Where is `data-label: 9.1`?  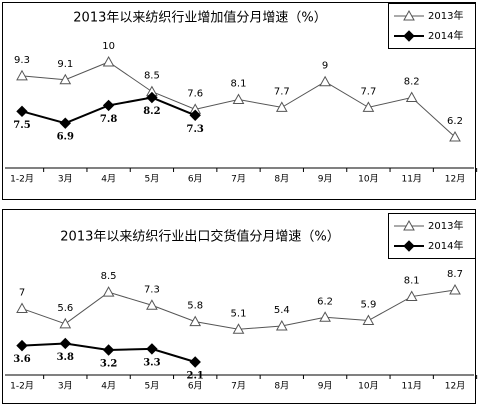
data-label: 9.1 is located at coordinates (65, 64).